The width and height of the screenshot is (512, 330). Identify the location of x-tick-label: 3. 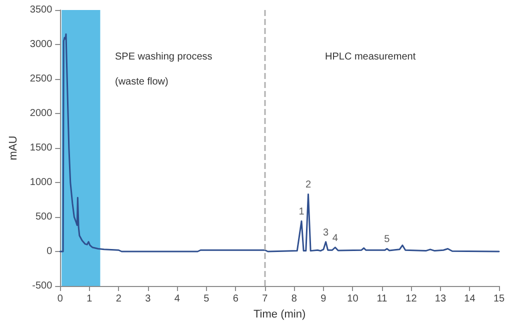
(148, 299).